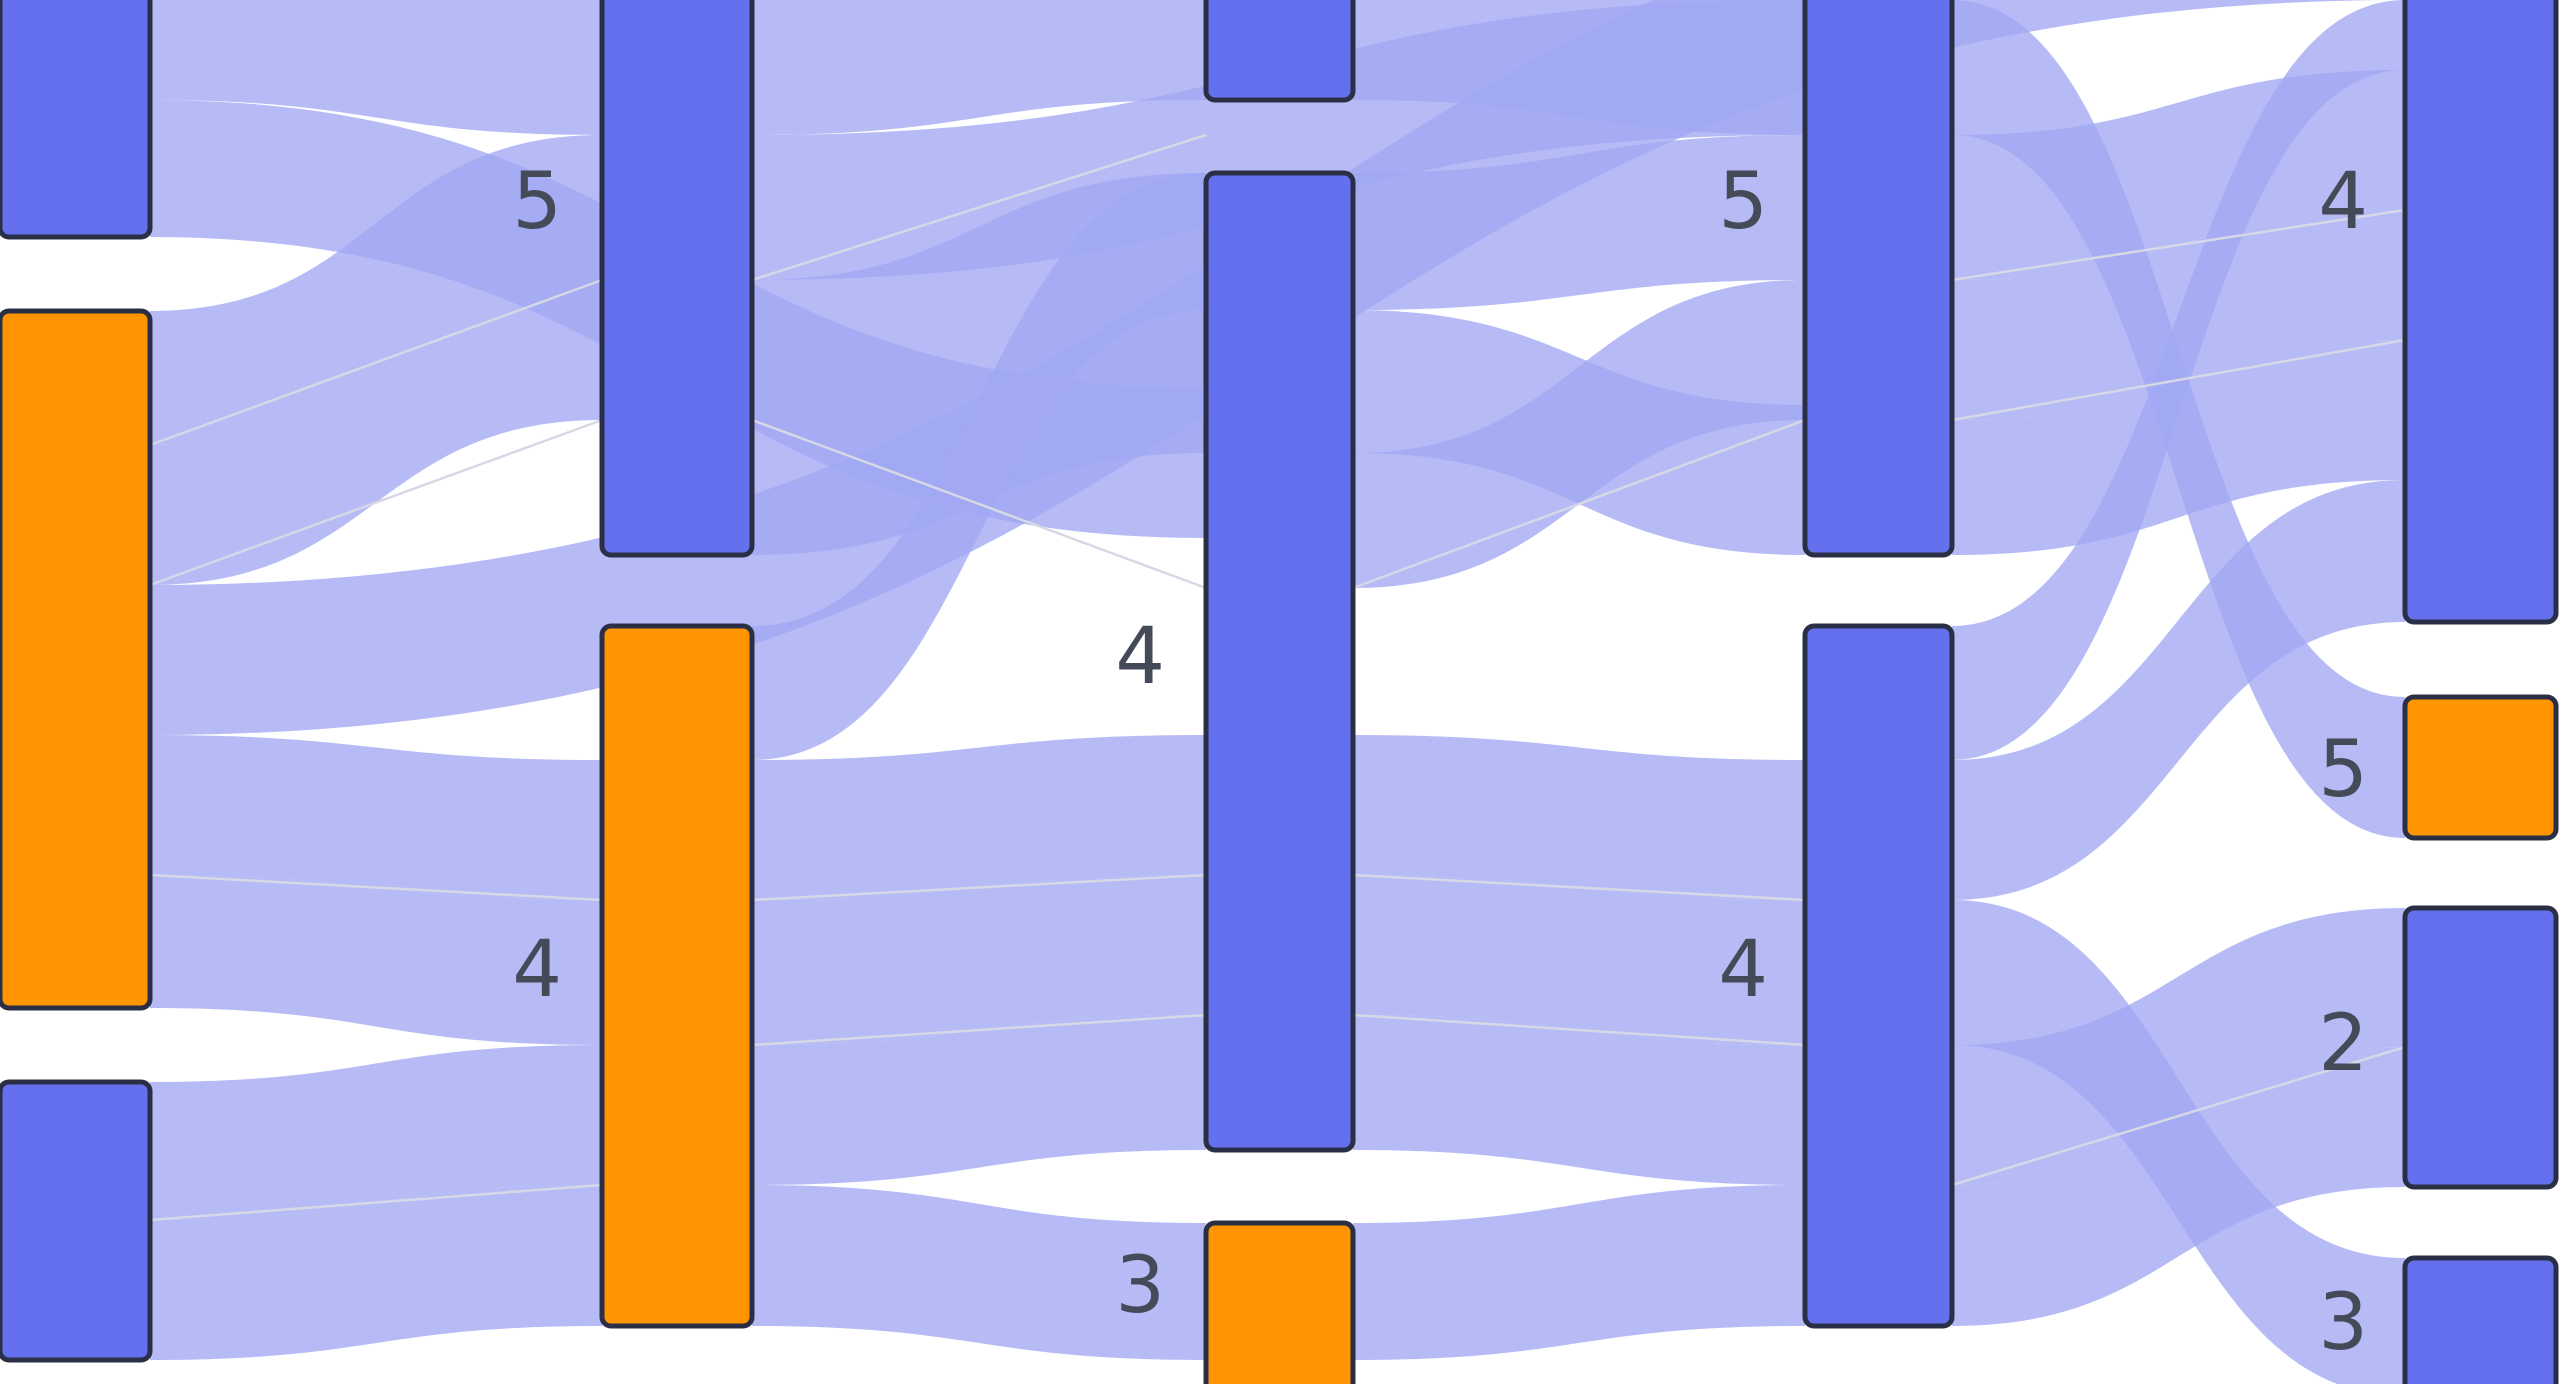 The image size is (2560, 1384). I want to click on node-label: 2, so click(2343, 1044).